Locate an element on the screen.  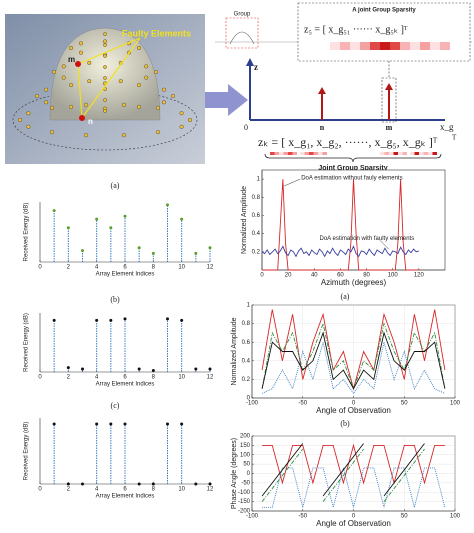
faulty-dot is located at coordinates (78, 64).